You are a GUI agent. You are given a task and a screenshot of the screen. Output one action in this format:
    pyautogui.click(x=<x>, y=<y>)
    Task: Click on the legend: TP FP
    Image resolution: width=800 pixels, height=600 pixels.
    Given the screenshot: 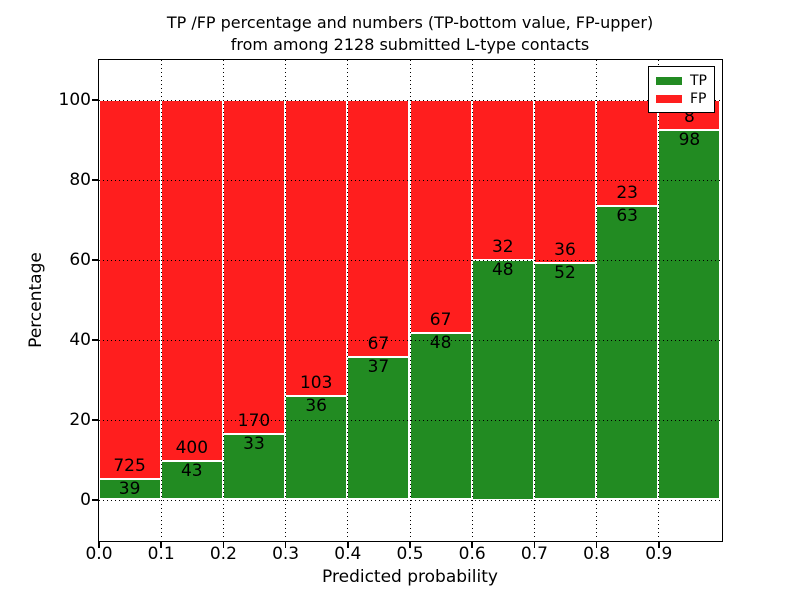 What is the action you would take?
    pyautogui.click(x=681, y=89)
    